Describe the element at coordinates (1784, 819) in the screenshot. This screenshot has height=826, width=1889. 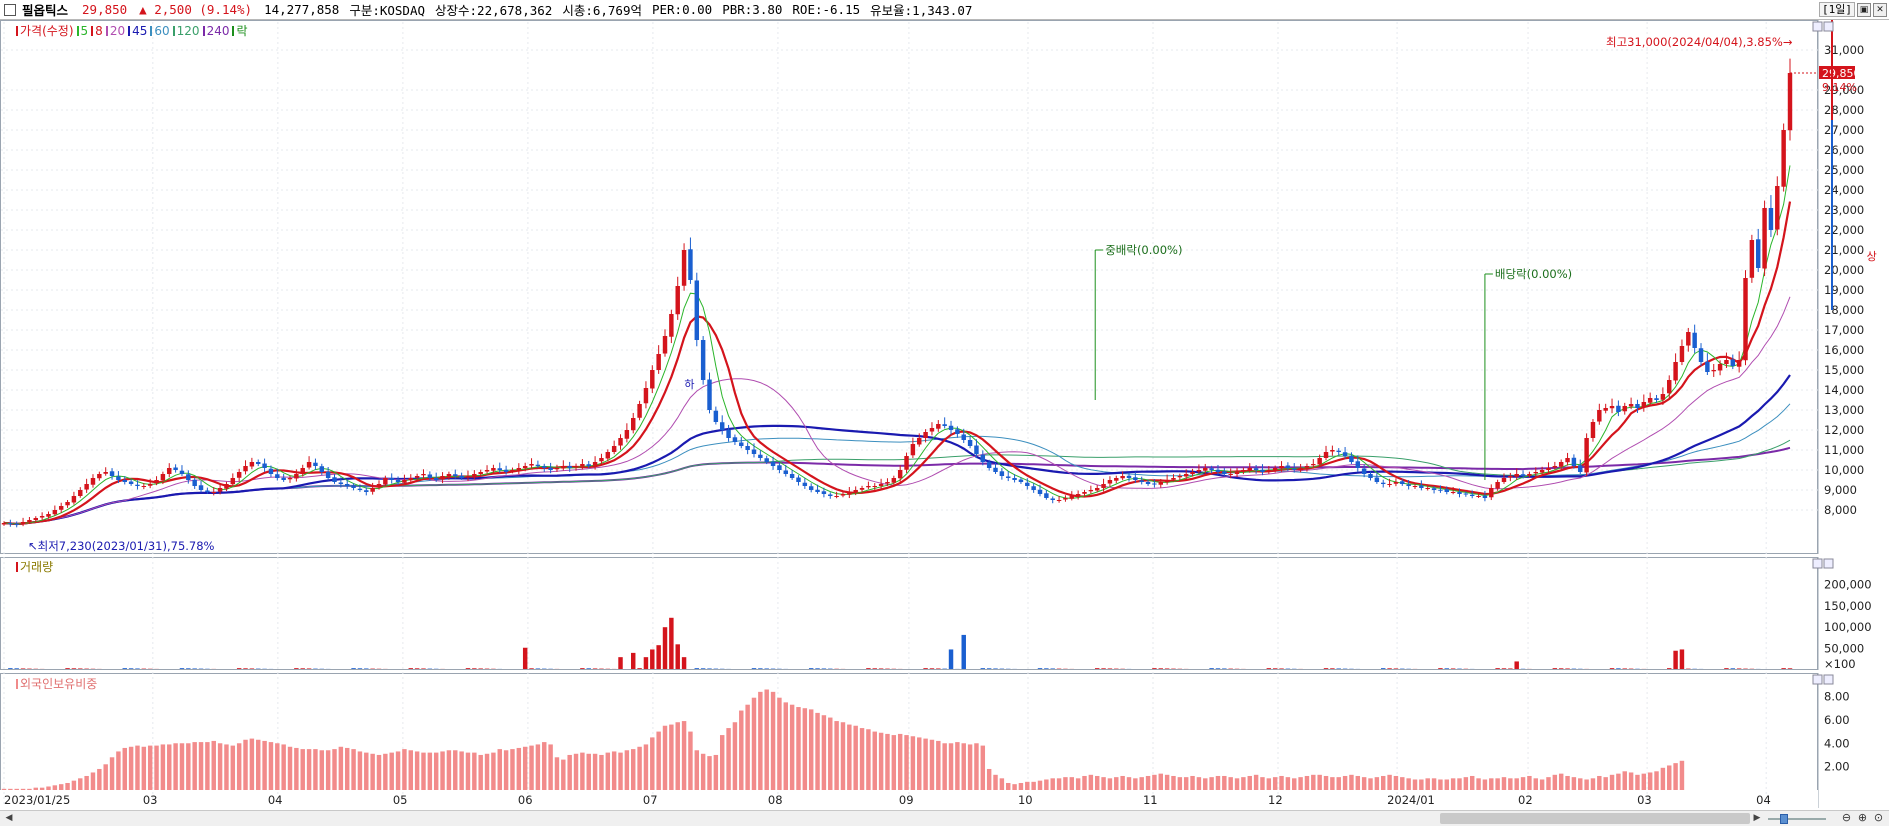
I see `zoom-knob` at that location.